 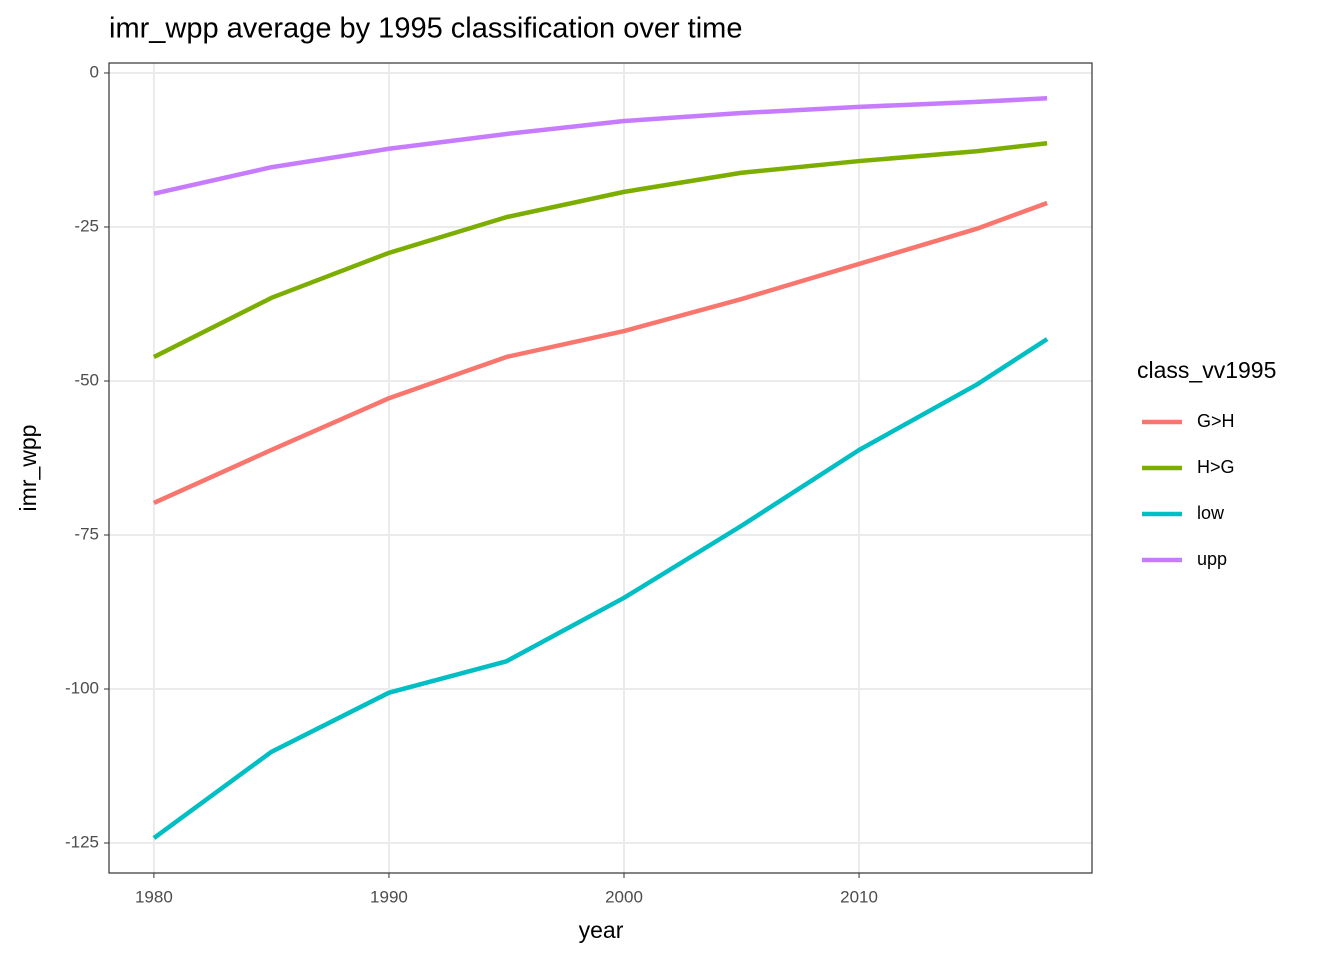 What do you see at coordinates (86, 533) in the screenshot?
I see `y-tick-label: -75` at bounding box center [86, 533].